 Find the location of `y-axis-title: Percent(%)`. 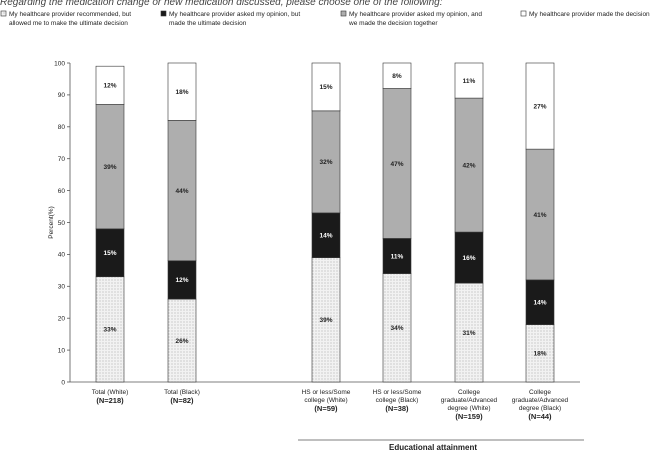

y-axis-title: Percent(%) is located at coordinates (51, 222).